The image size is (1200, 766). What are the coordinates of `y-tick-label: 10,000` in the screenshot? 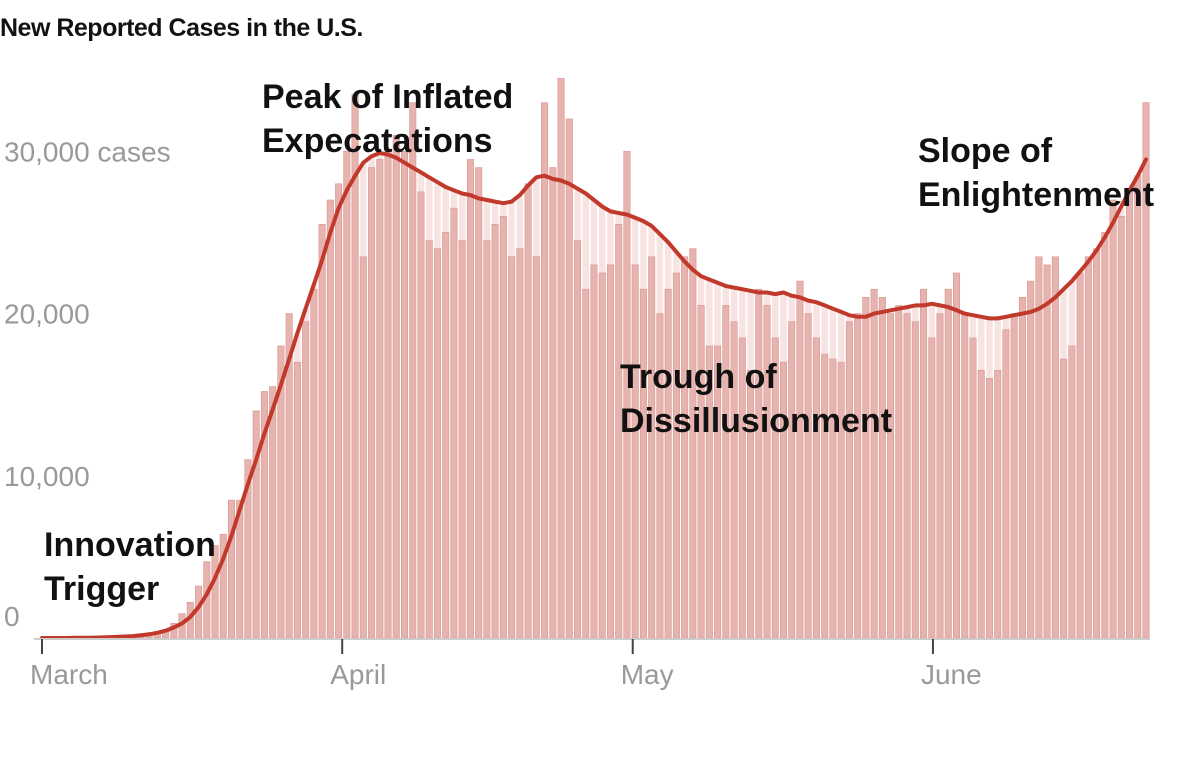 It's located at (47, 476).